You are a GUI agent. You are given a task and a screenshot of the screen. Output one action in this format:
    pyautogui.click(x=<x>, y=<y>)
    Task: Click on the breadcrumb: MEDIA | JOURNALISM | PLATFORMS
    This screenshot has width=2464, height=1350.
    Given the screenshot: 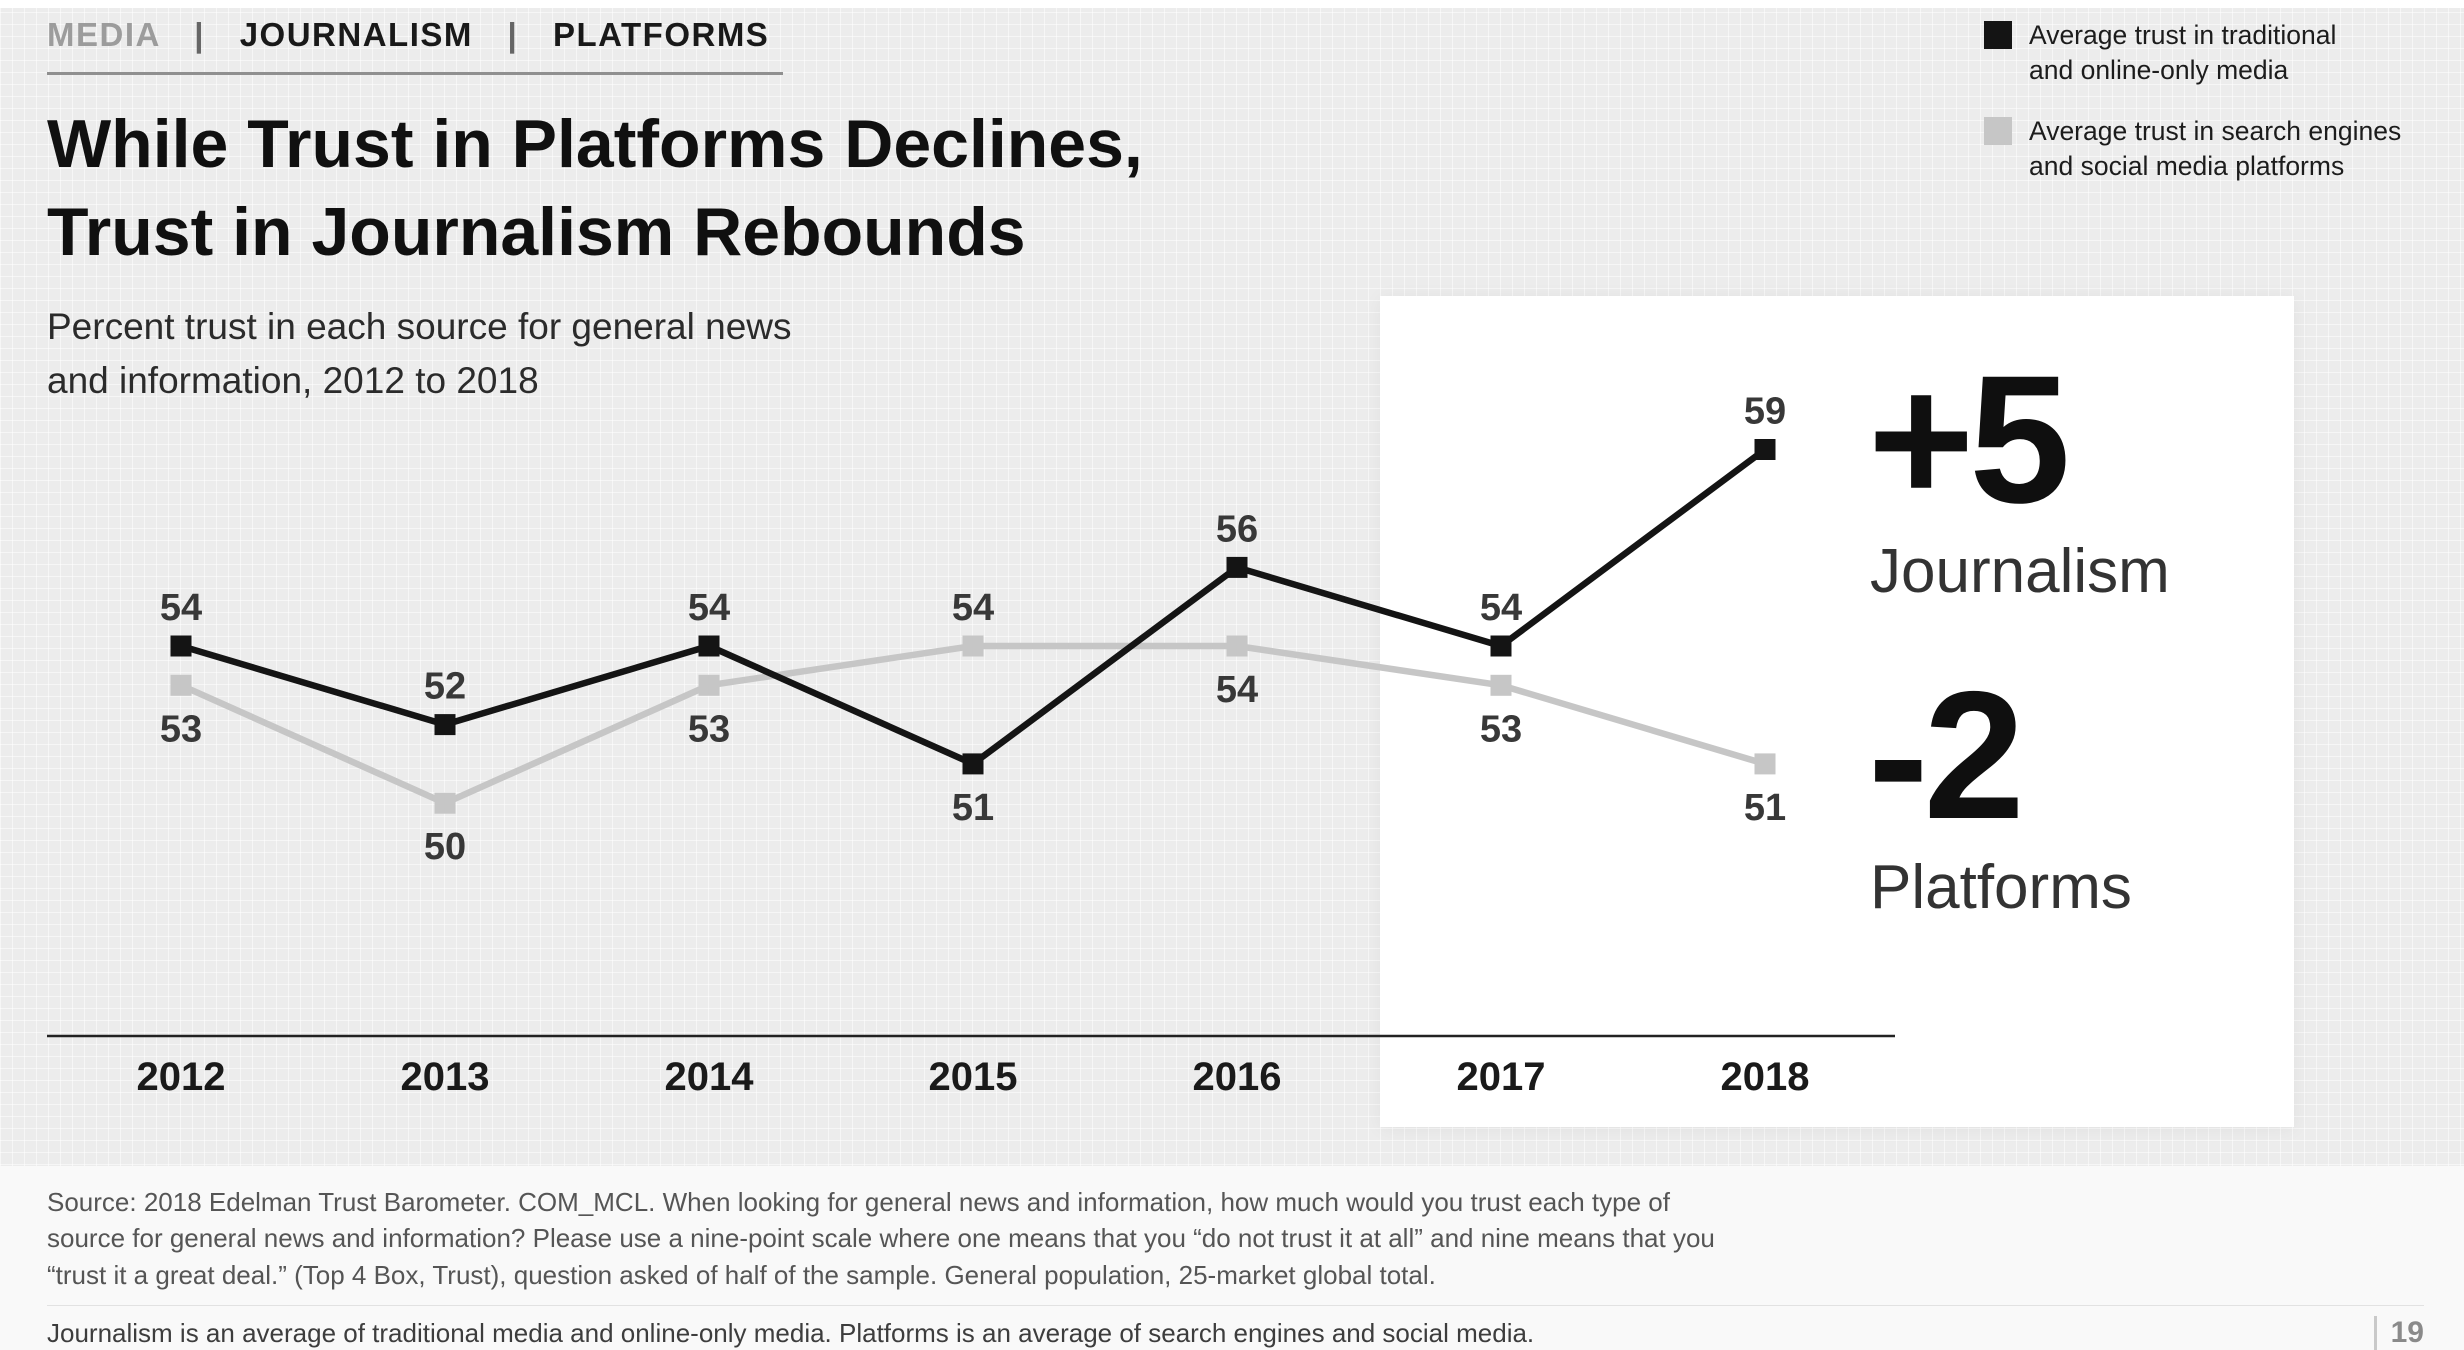 What is the action you would take?
    pyautogui.click(x=415, y=45)
    